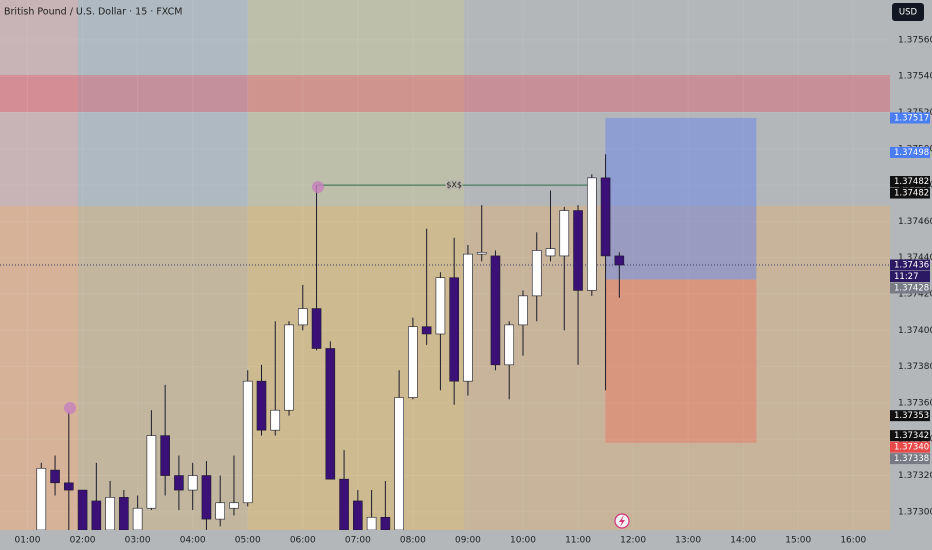 Image resolution: width=932 pixels, height=550 pixels. I want to click on y-tick-label: 1.37440, so click(915, 258).